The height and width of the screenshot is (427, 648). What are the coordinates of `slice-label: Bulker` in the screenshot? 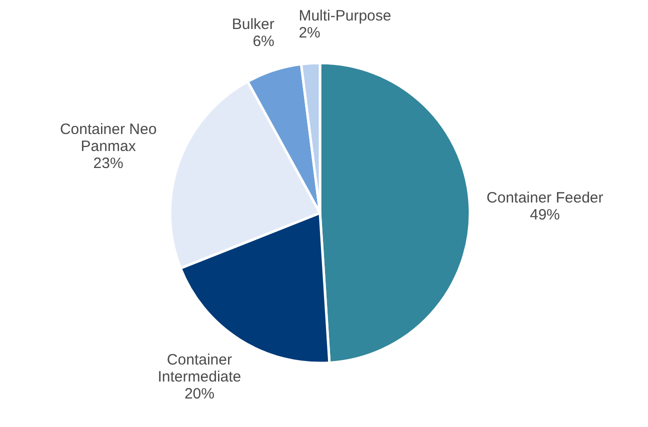 It's located at (253, 24).